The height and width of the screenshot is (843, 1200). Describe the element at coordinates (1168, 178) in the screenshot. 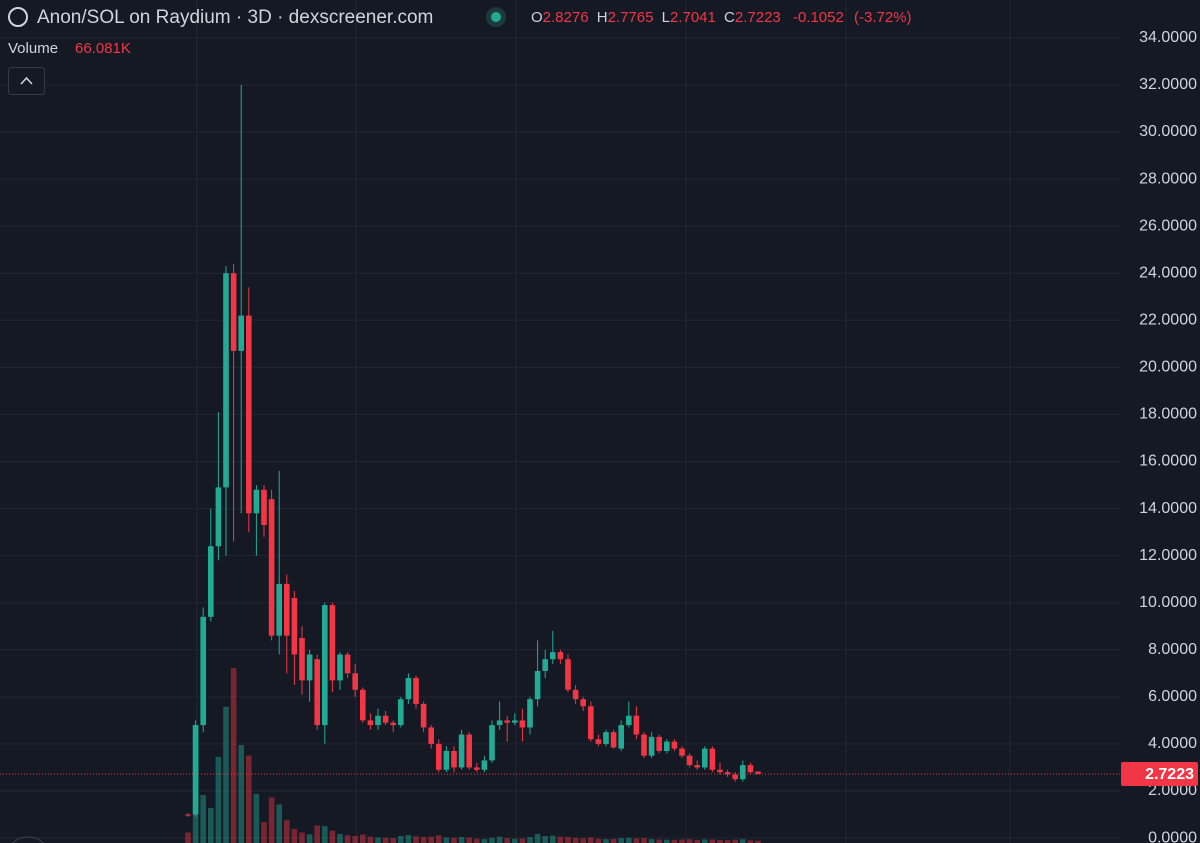

I see `y-tick-label: 28.0000` at that location.